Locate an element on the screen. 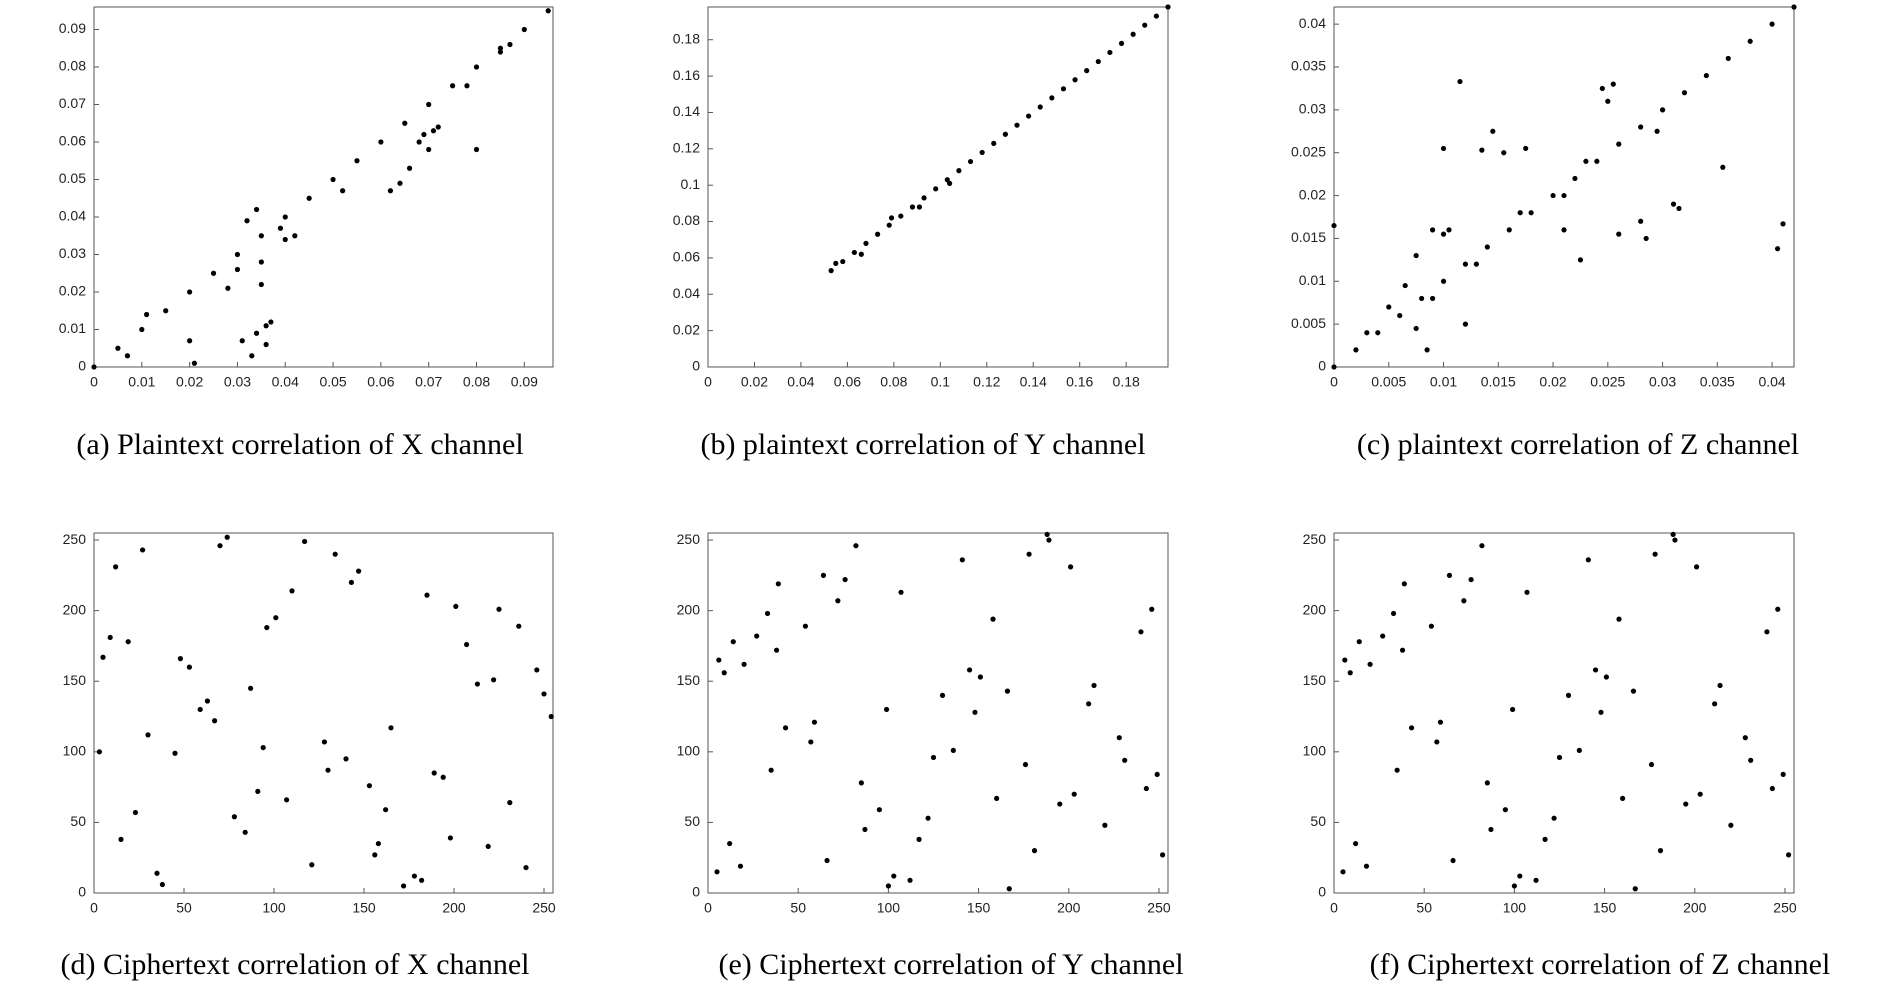  y-tick-label: 50 is located at coordinates (78, 821).